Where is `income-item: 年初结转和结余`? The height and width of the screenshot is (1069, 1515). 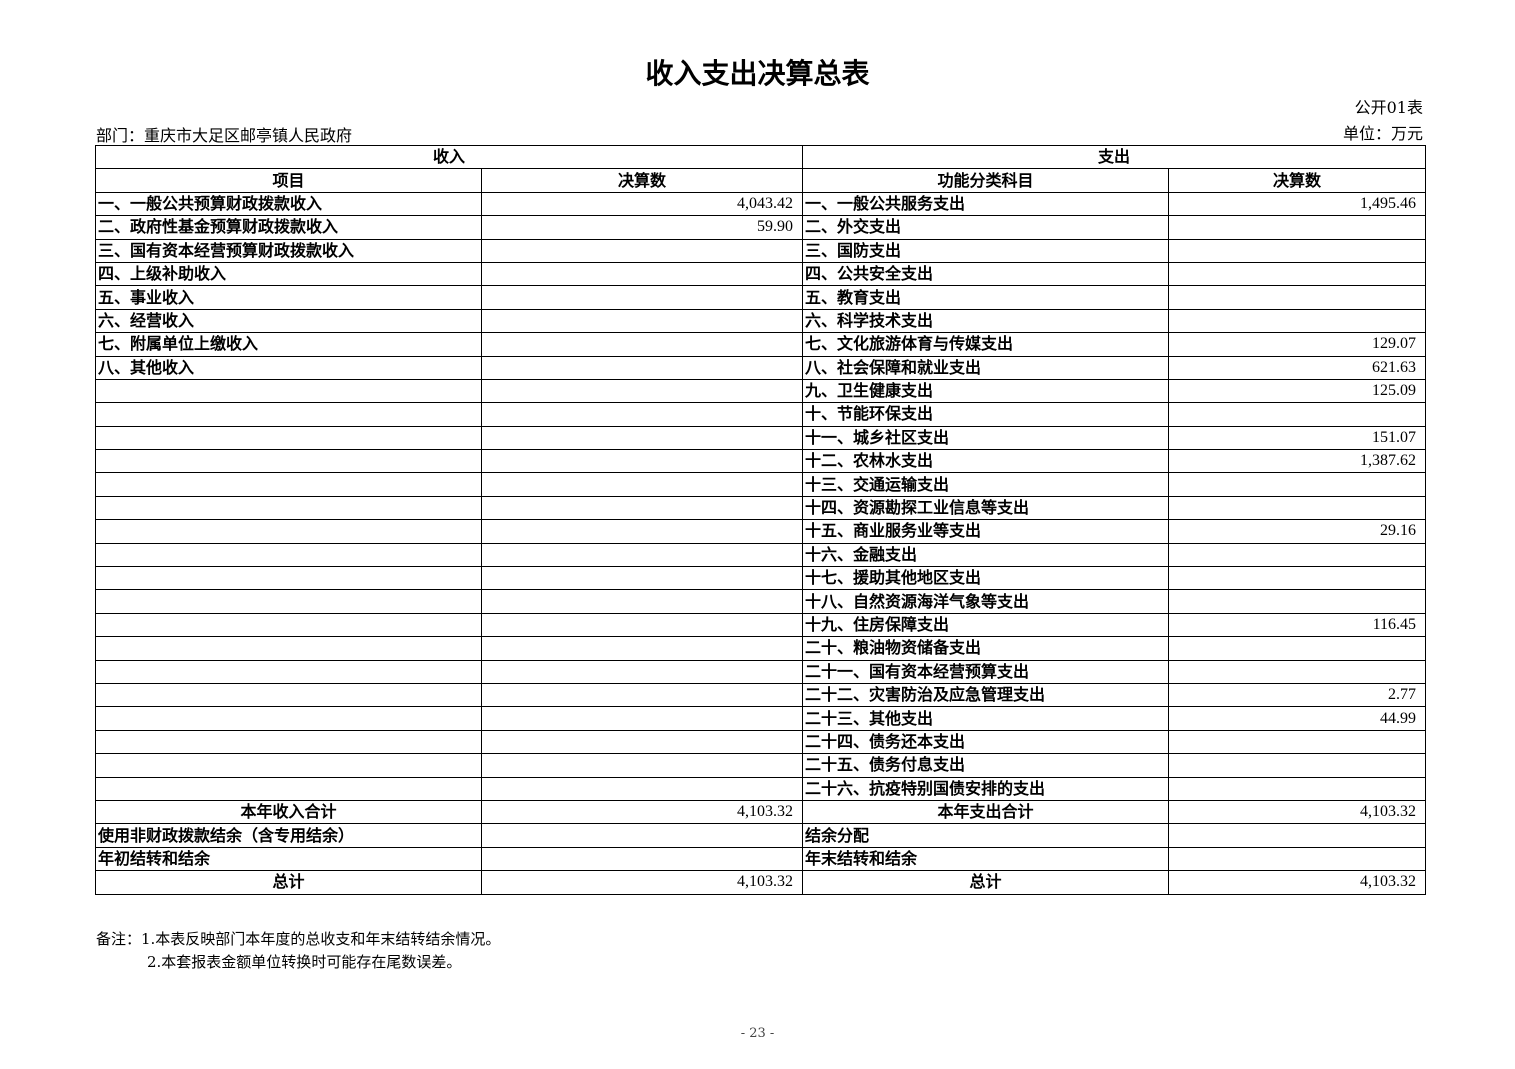 income-item: 年初结转和结余 is located at coordinates (288, 859).